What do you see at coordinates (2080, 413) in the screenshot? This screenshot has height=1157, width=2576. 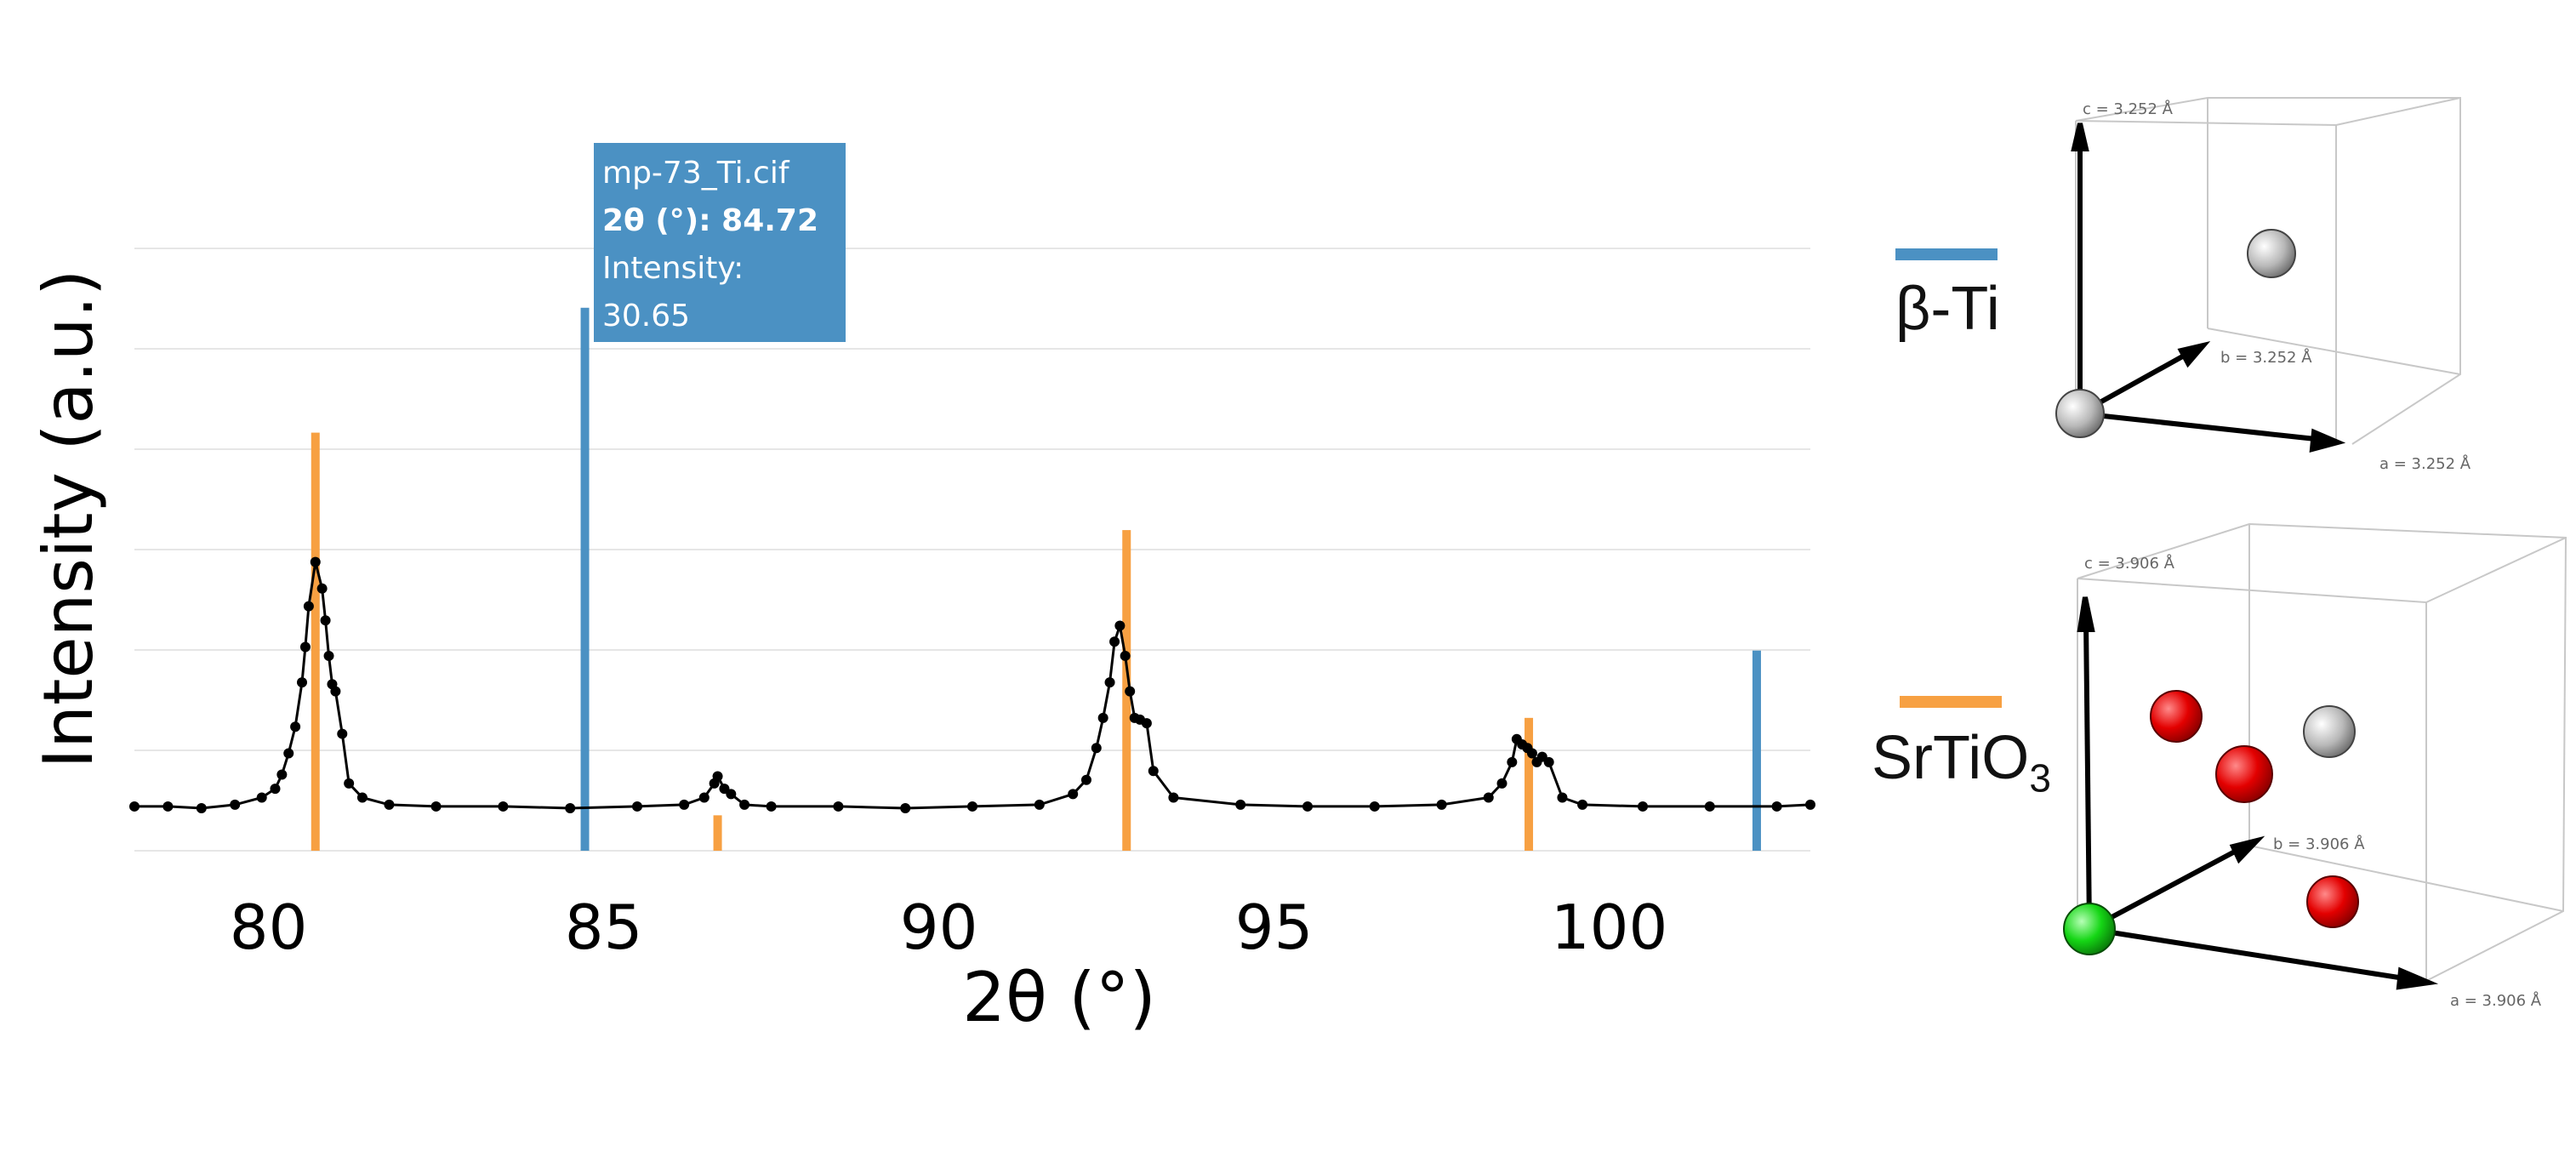 I see `atom-ti-corner` at bounding box center [2080, 413].